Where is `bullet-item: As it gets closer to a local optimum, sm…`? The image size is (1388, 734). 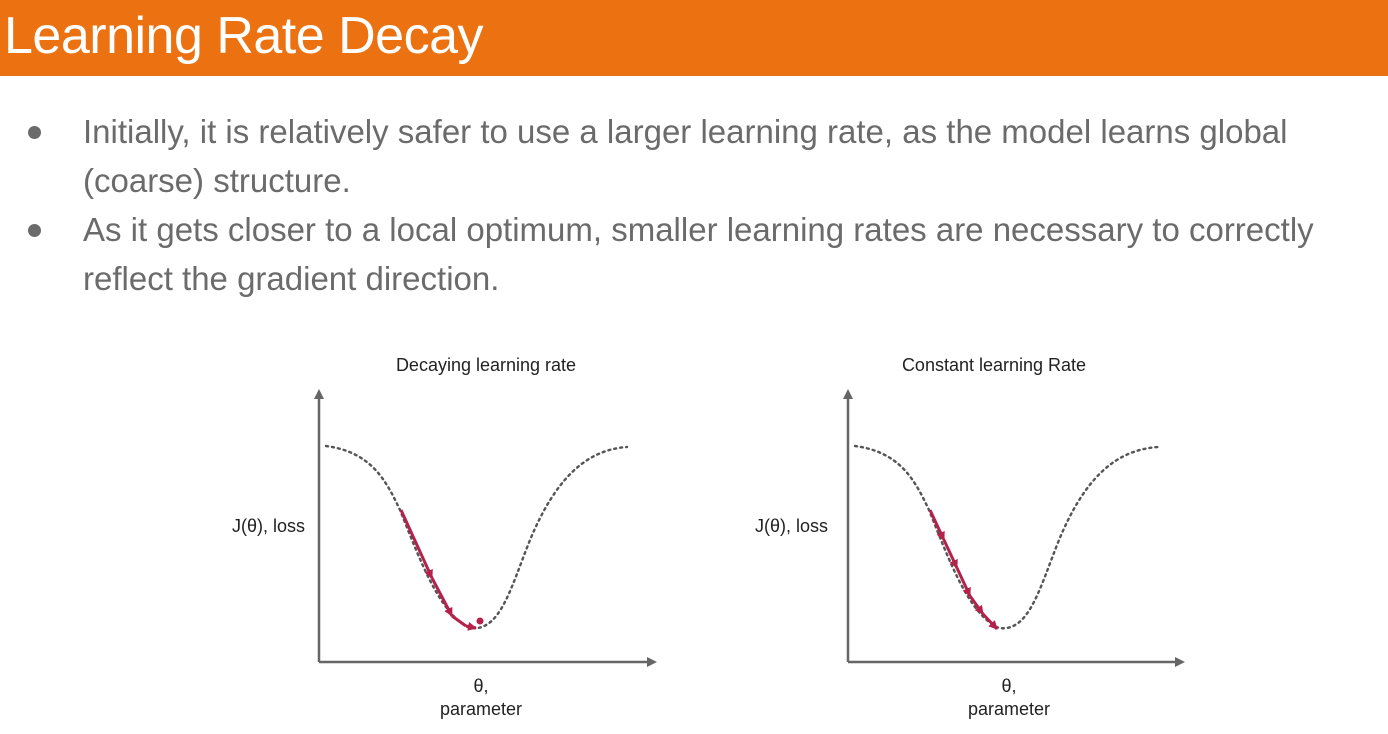
bullet-item: As it gets closer to a local optimum, sm… is located at coordinates (693, 254).